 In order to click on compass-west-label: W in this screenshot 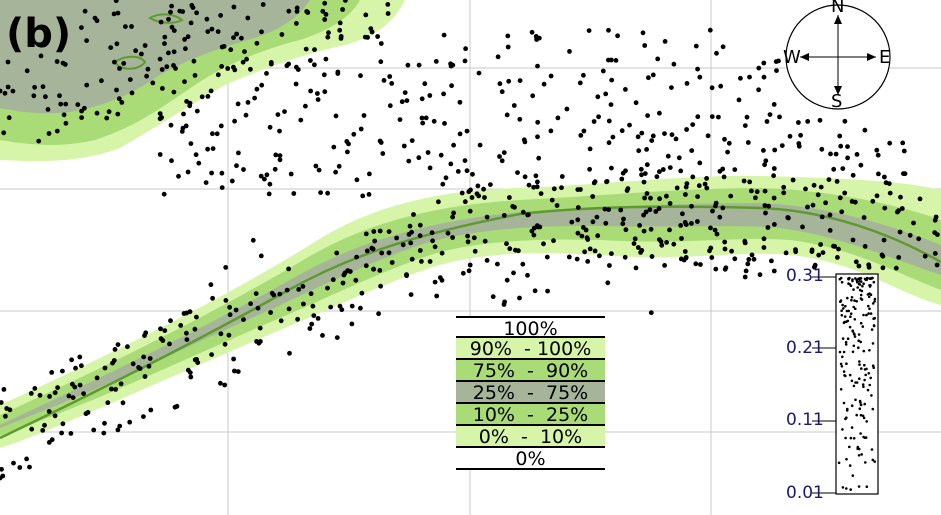, I will do `click(792, 57)`.